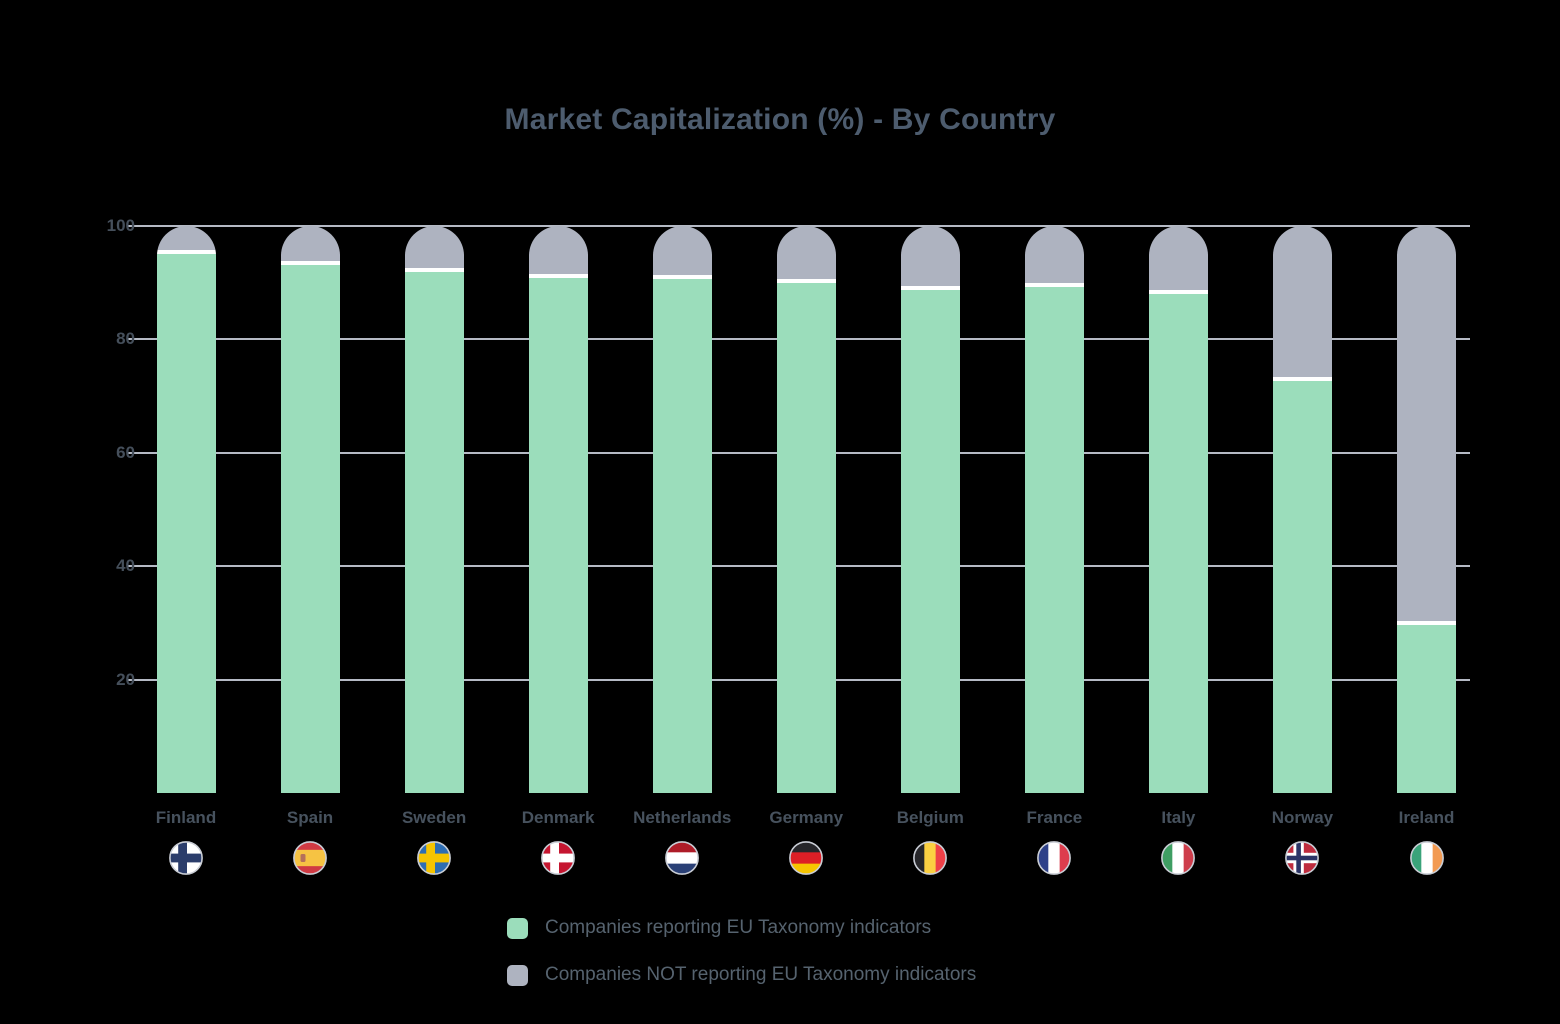 The image size is (1560, 1024). Describe the element at coordinates (930, 858) in the screenshot. I see `belgium-flag-icon` at that location.